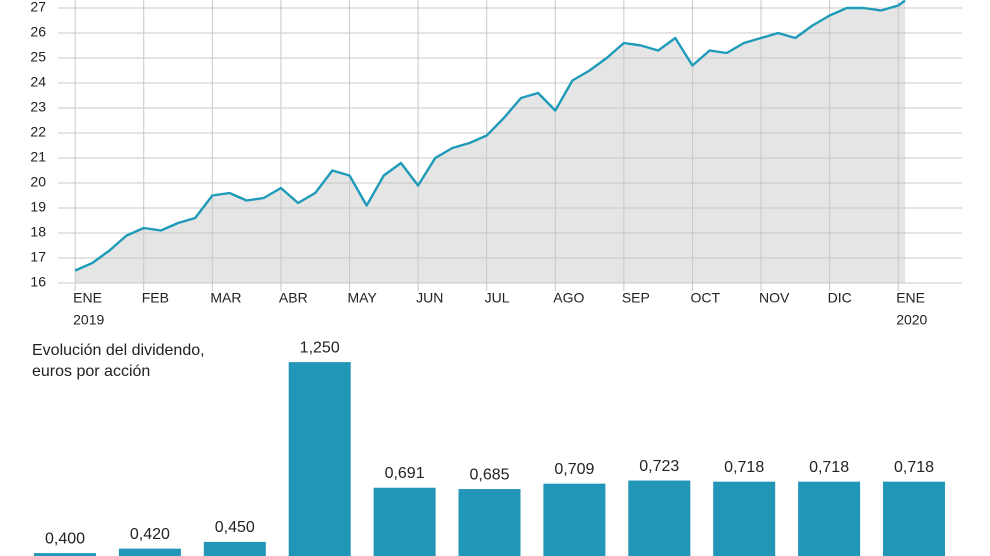  I want to click on x-tick-label: SEP, so click(636, 298).